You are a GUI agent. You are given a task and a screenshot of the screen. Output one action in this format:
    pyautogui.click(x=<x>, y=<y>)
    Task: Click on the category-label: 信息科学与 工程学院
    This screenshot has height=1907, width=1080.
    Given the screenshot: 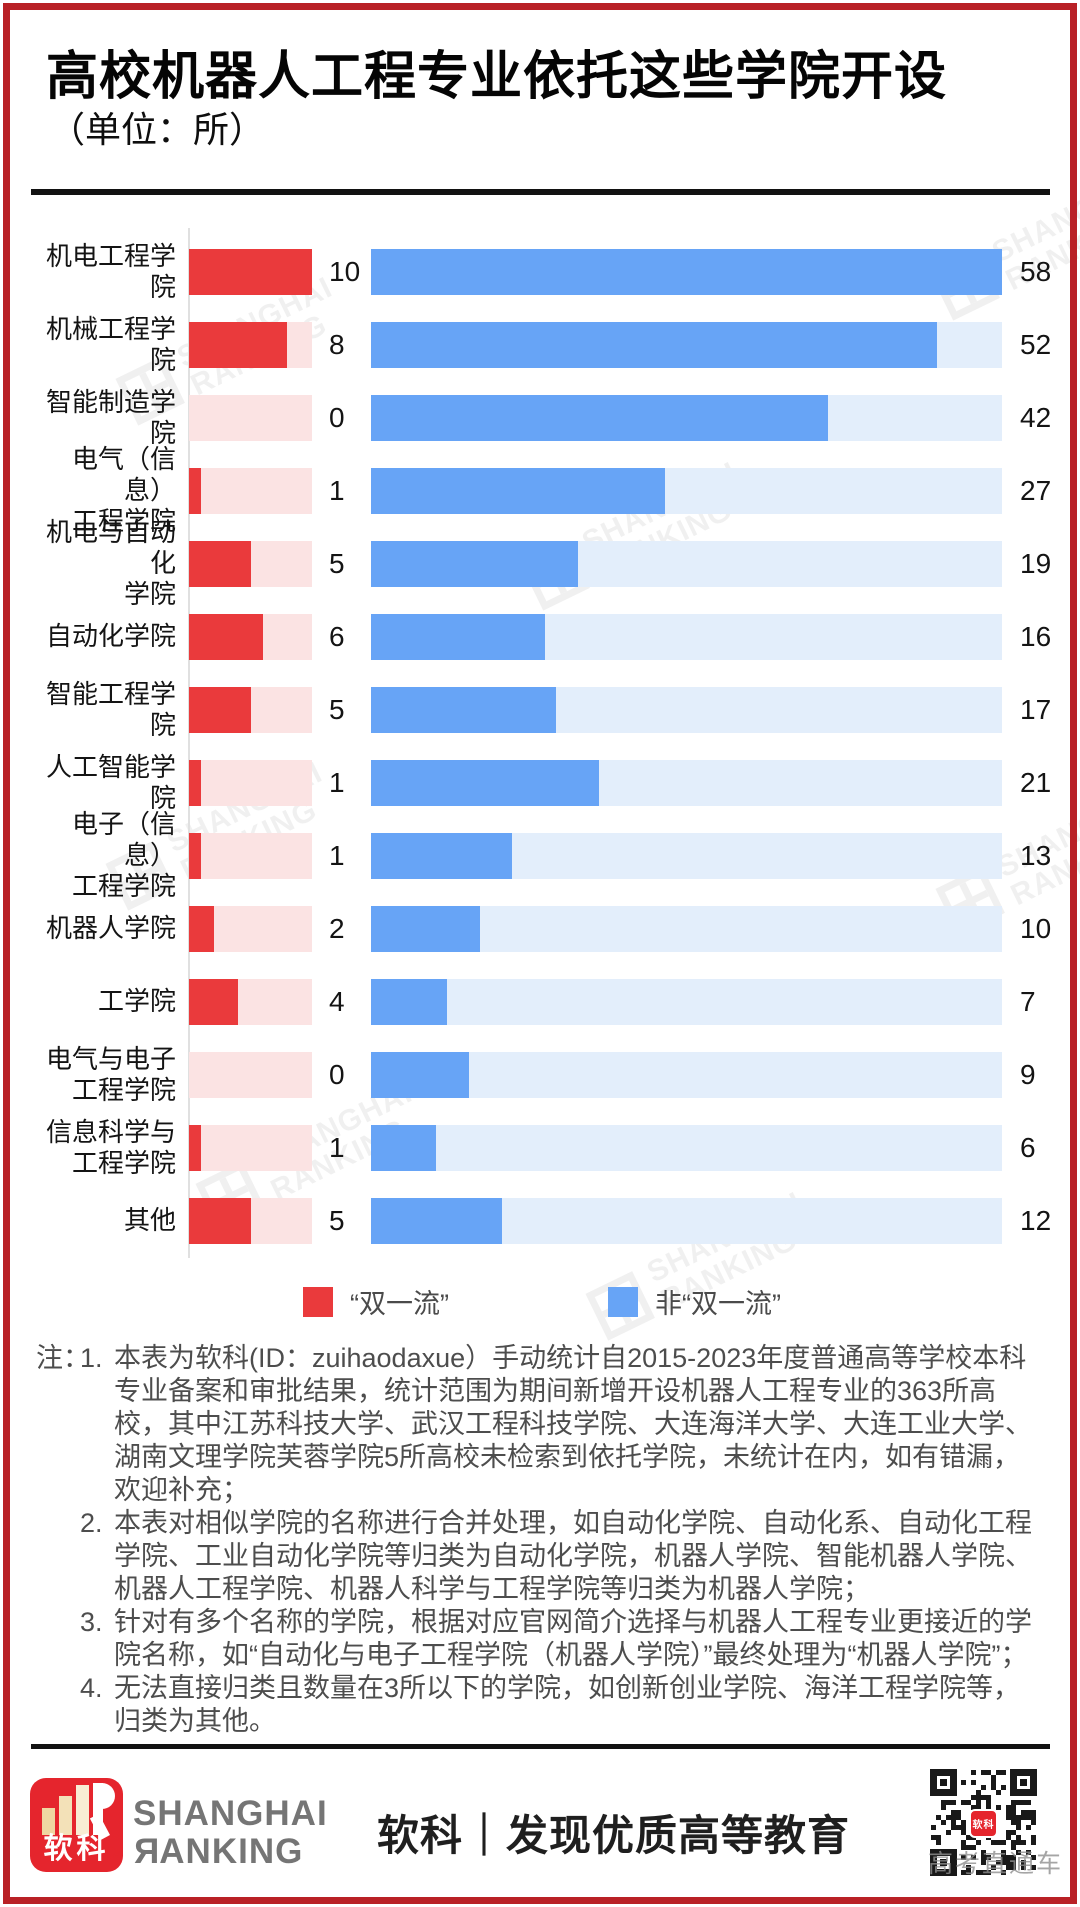 What is the action you would take?
    pyautogui.click(x=110, y=1147)
    